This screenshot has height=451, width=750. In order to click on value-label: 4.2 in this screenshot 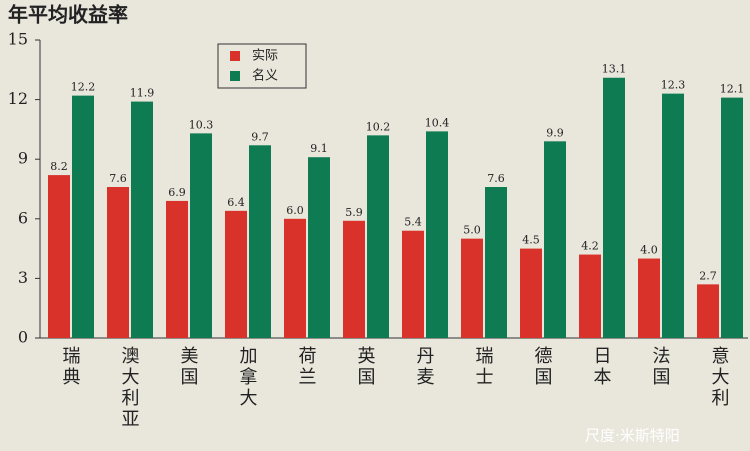, I will do `click(590, 246)`.